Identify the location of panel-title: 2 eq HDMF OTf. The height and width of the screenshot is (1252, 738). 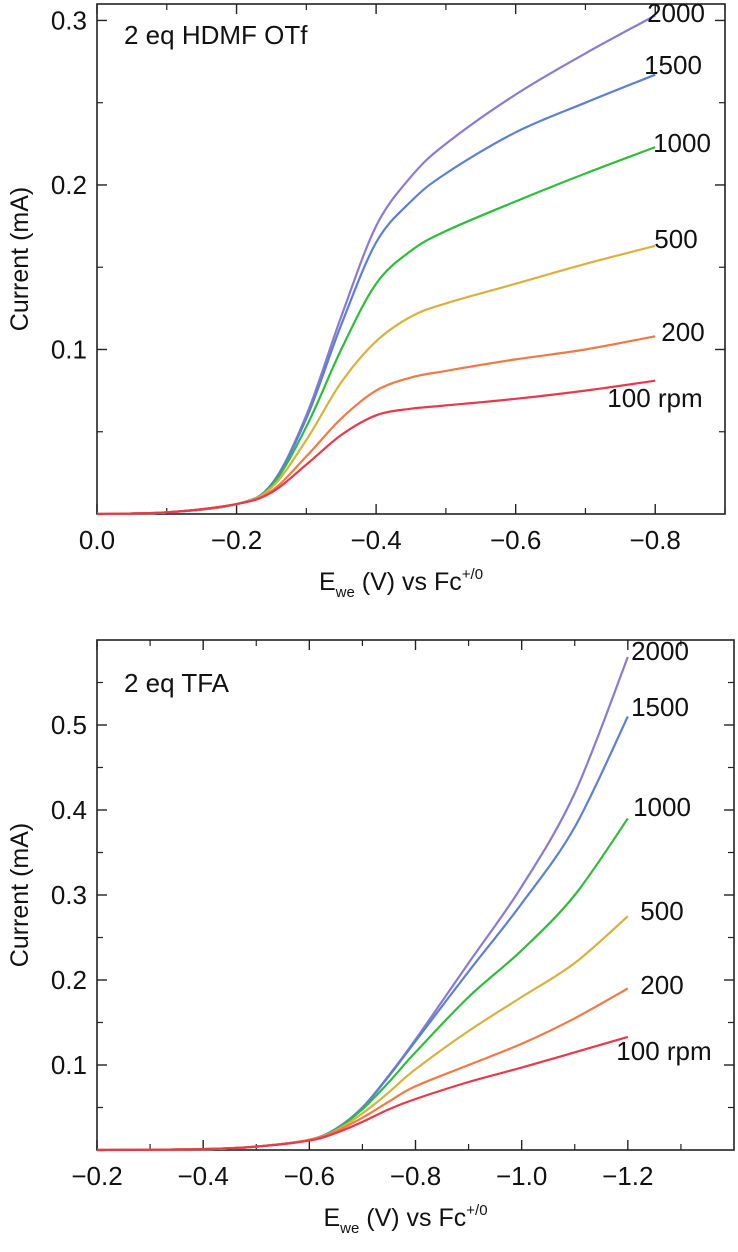
(216, 35).